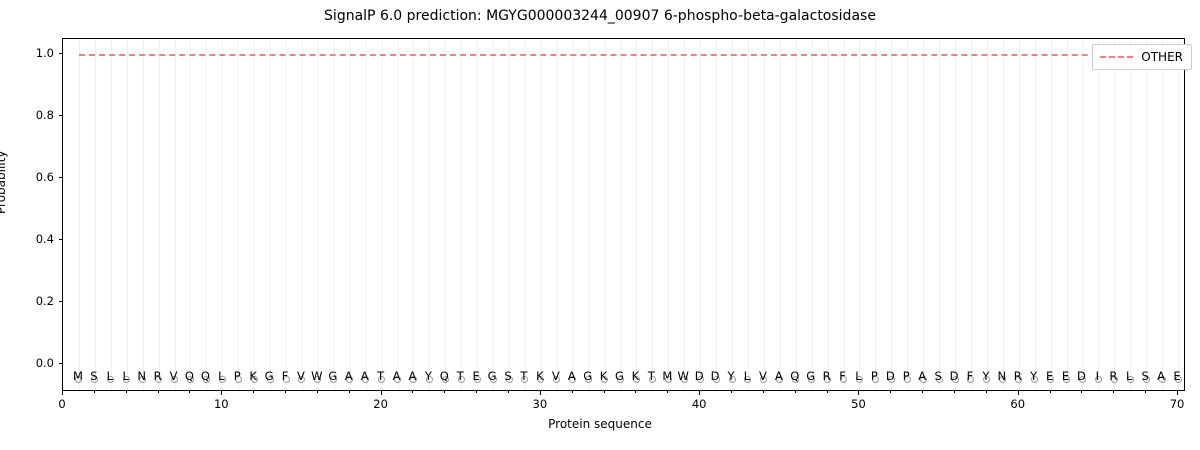 The width and height of the screenshot is (1200, 450). Describe the element at coordinates (1117, 57) in the screenshot. I see `legend-swatch-other` at that location.